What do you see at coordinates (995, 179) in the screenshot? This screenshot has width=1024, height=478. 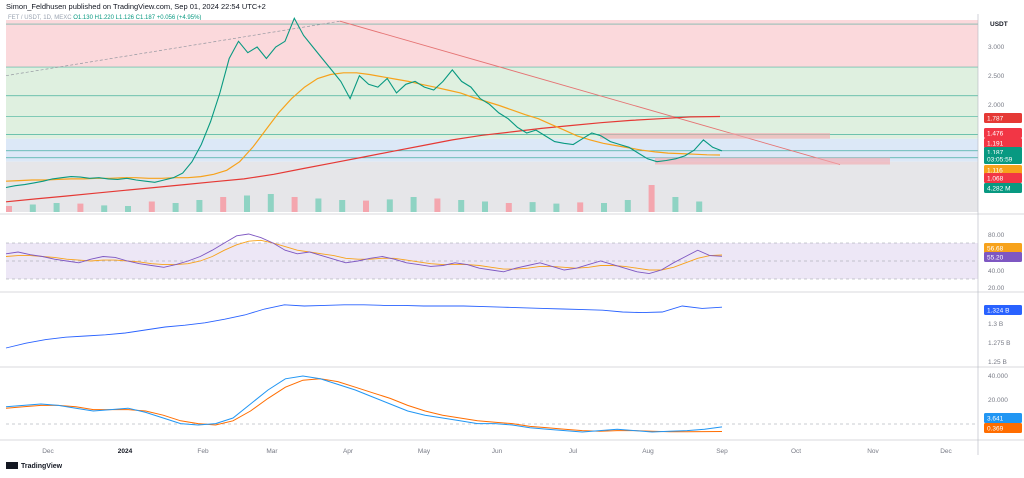 I see `price-tag: 1.068` at bounding box center [995, 179].